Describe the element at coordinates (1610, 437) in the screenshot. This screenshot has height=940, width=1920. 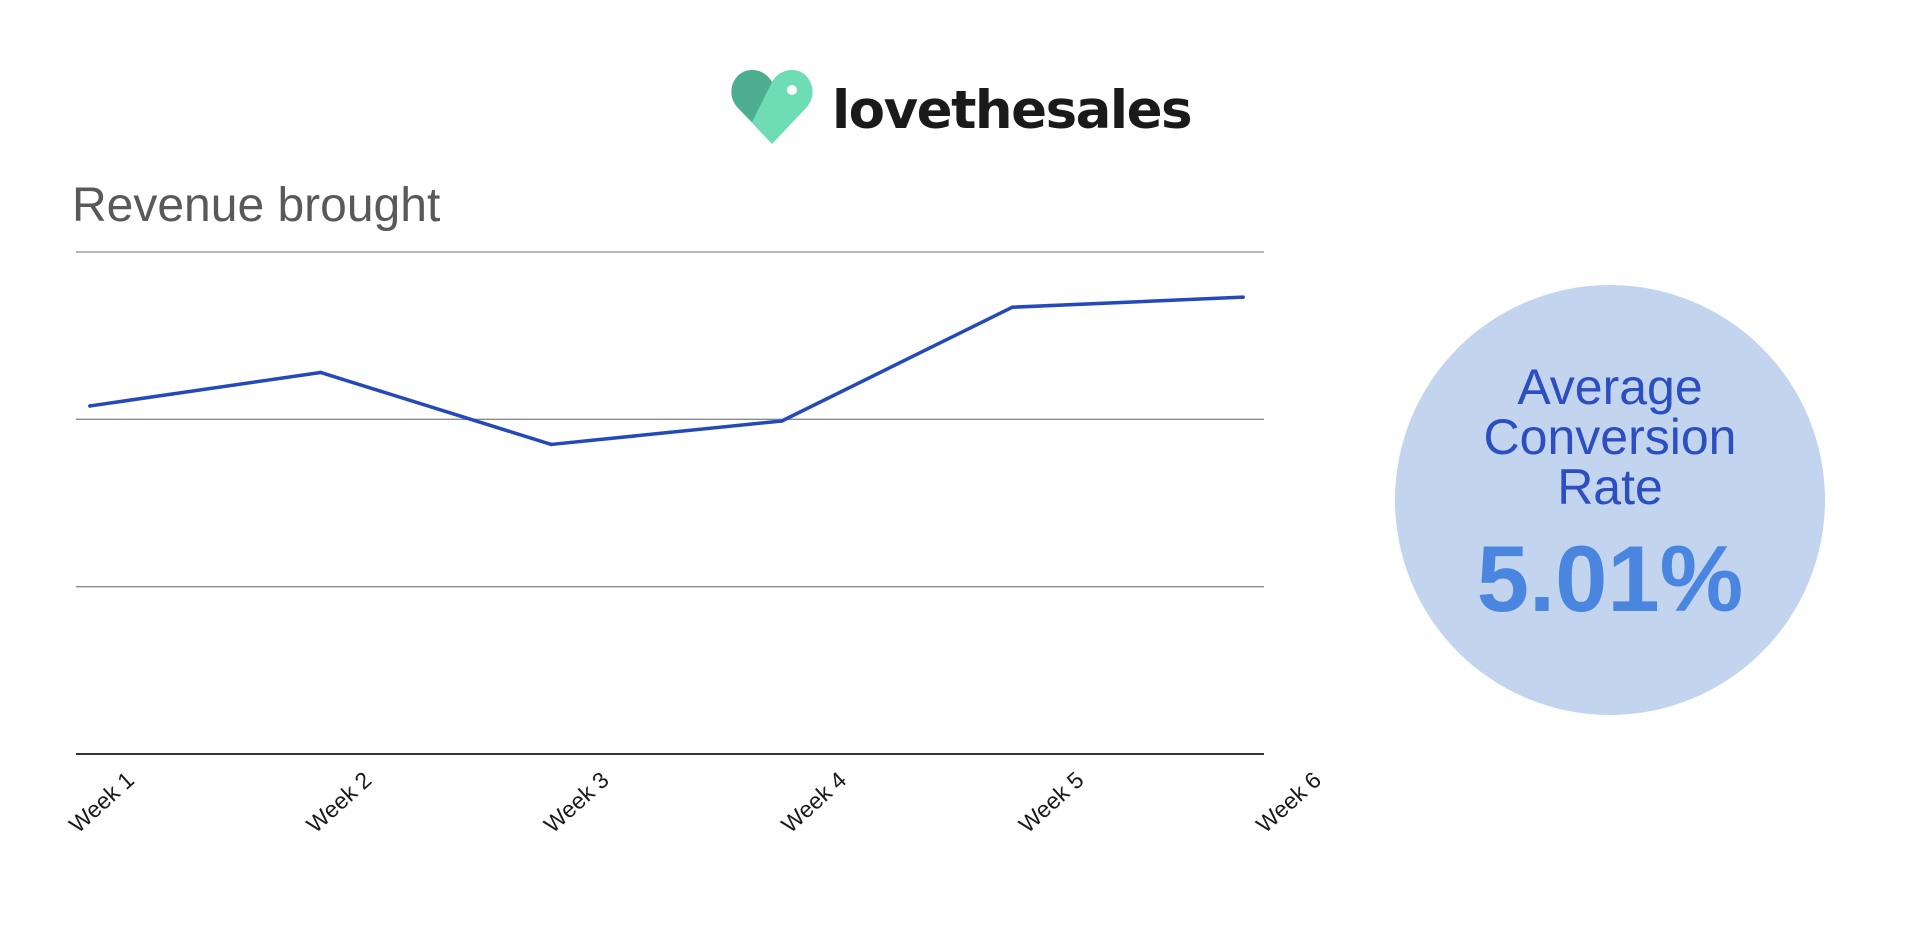
I see `conversion-rate-label: Average Conversion Rate` at that location.